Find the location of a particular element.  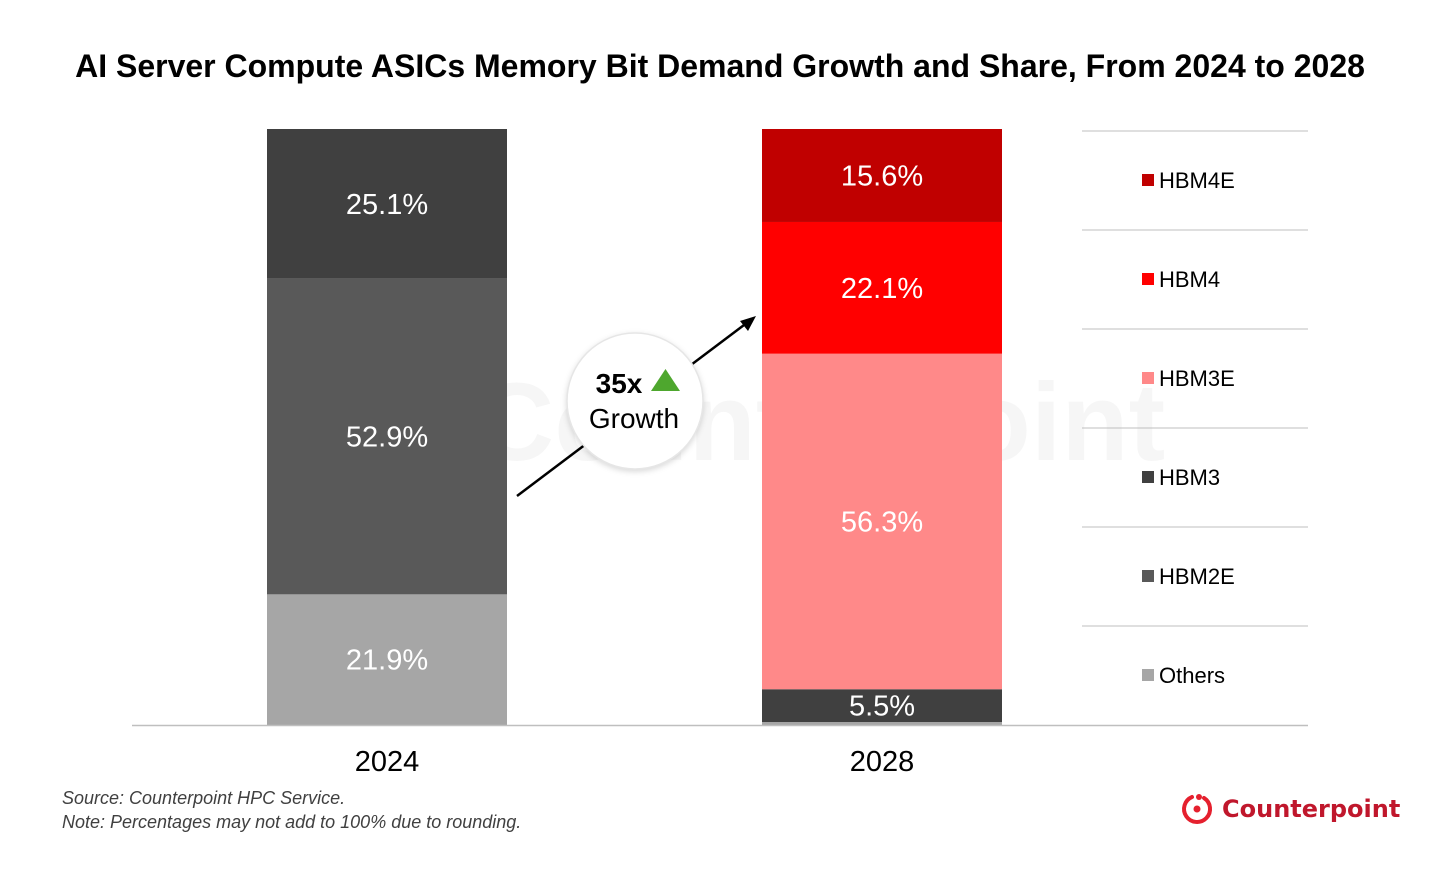

data-label: 21.9% is located at coordinates (387, 661).